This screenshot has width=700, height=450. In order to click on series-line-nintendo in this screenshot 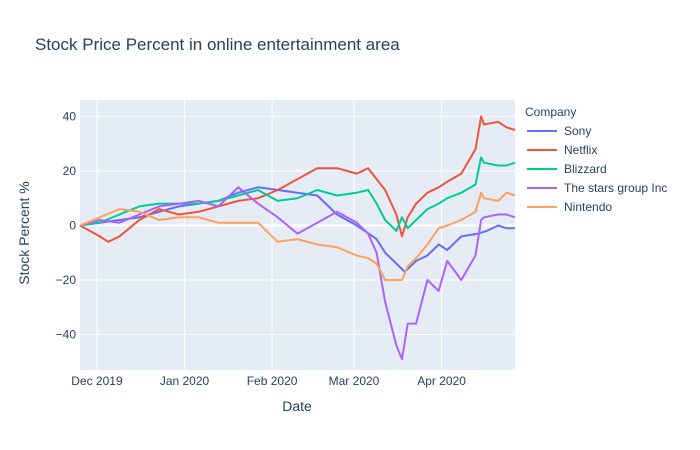, I will do `click(297, 236)`.